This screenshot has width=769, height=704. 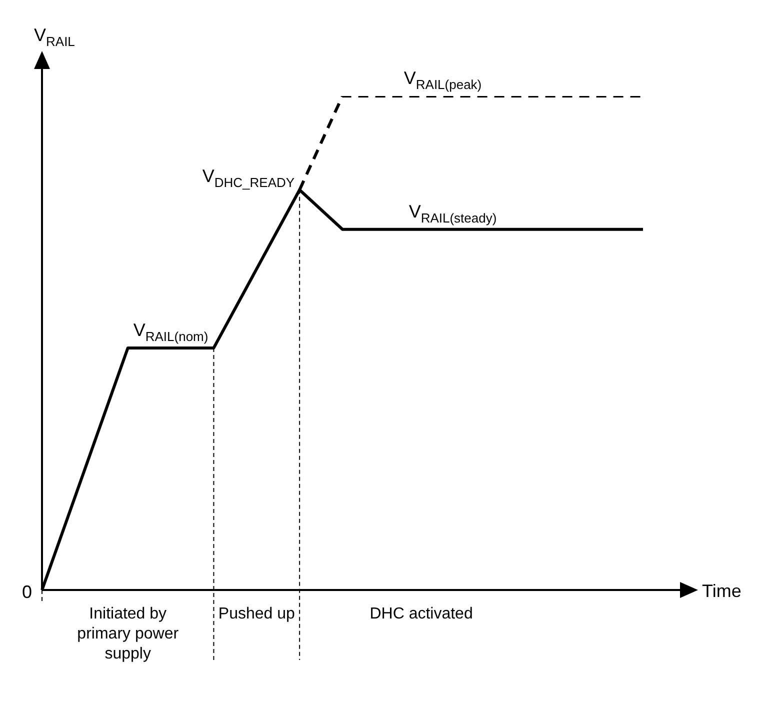 I want to click on x-axis-title: Time, so click(x=722, y=591).